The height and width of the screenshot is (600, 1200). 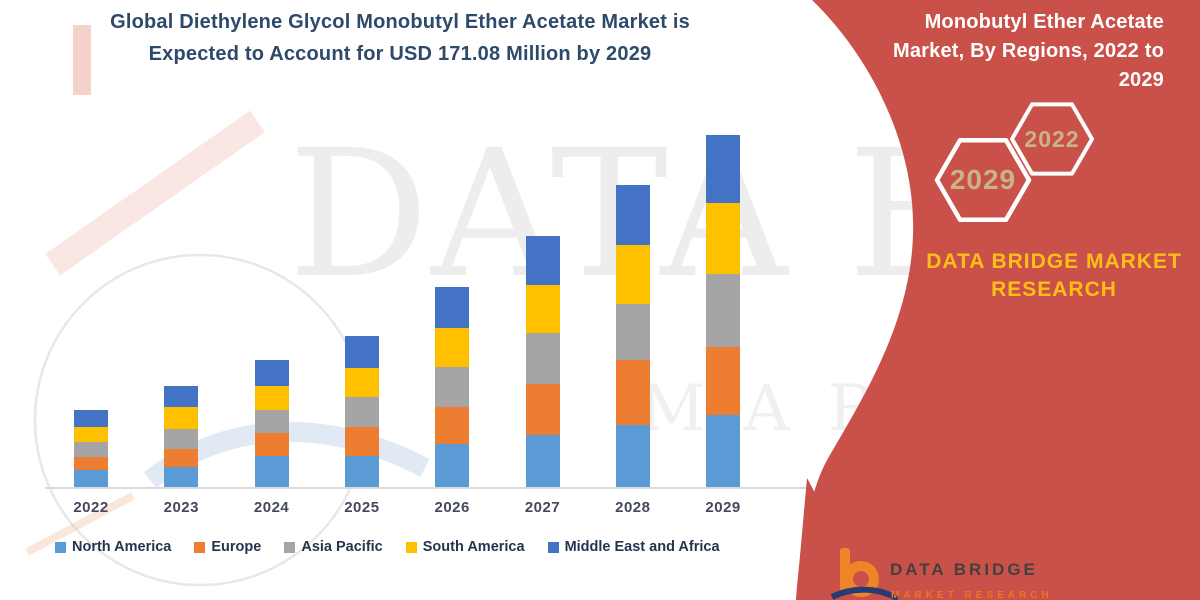 What do you see at coordinates (362, 507) in the screenshot?
I see `x-axis-label-2025: 2025` at bounding box center [362, 507].